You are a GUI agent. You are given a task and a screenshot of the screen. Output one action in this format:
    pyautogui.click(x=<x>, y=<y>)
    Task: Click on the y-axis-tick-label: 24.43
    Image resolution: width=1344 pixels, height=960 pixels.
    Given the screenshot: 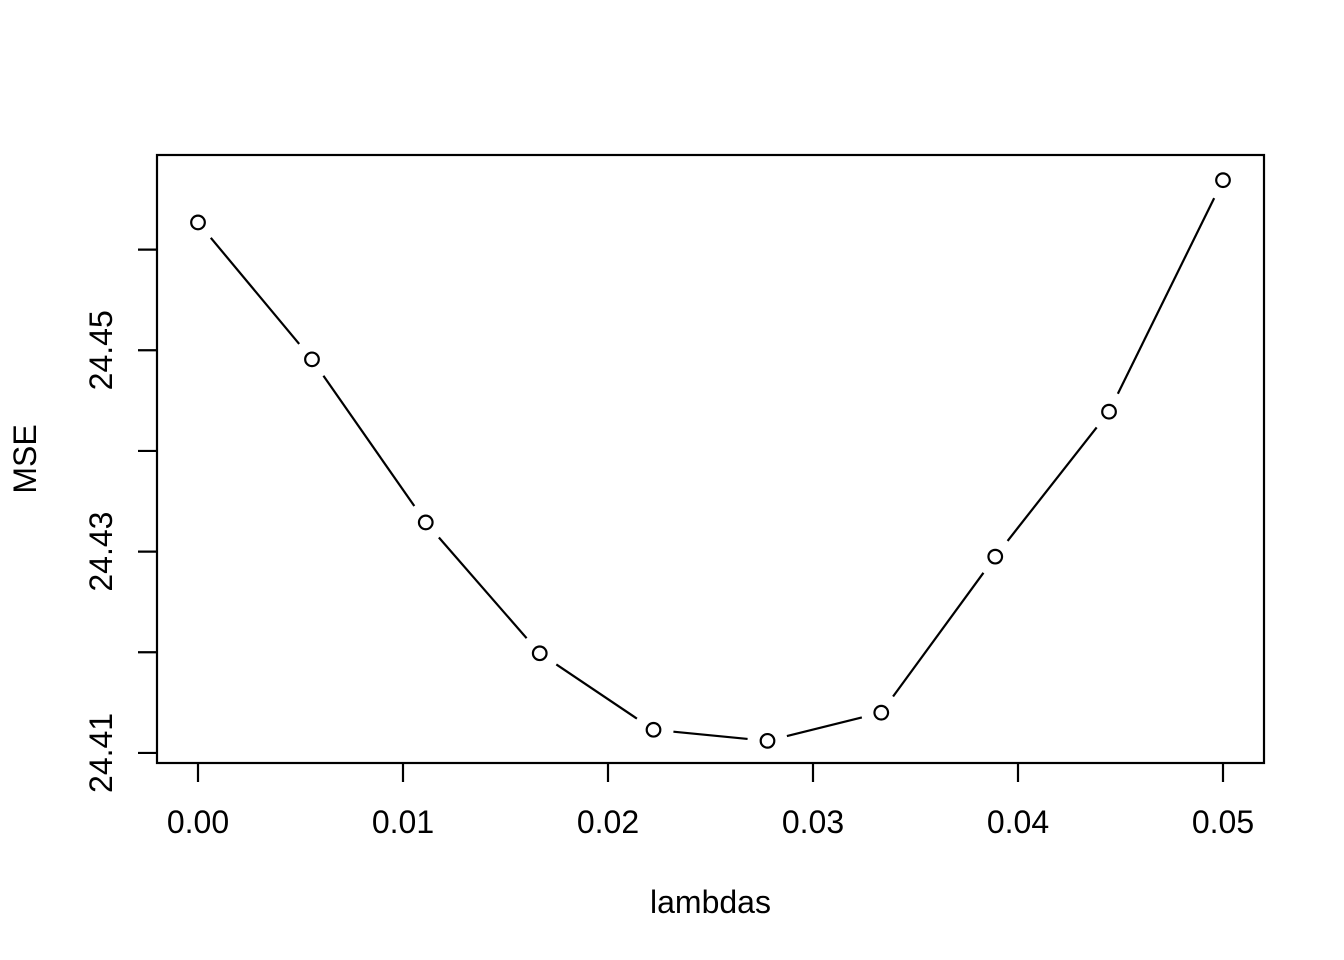 What is the action you would take?
    pyautogui.click(x=101, y=552)
    